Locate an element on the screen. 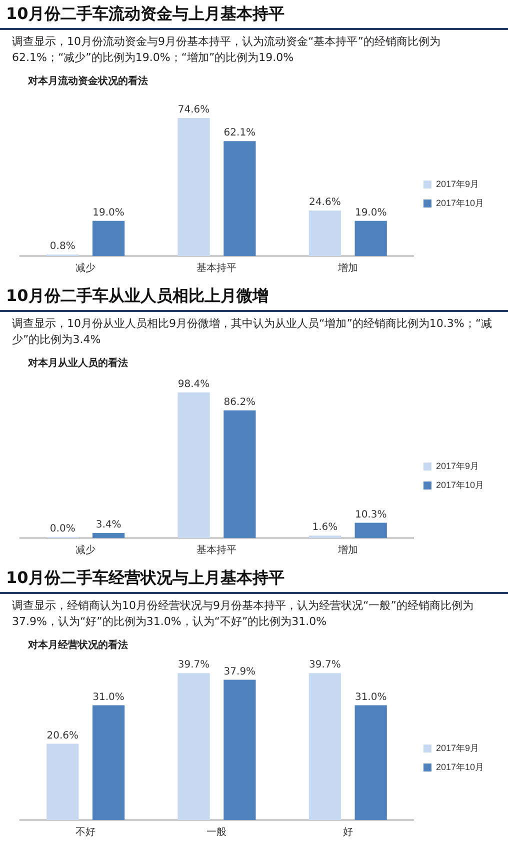 Image resolution: width=508 pixels, height=854 pixels. data-label: 3.4% is located at coordinates (109, 525).